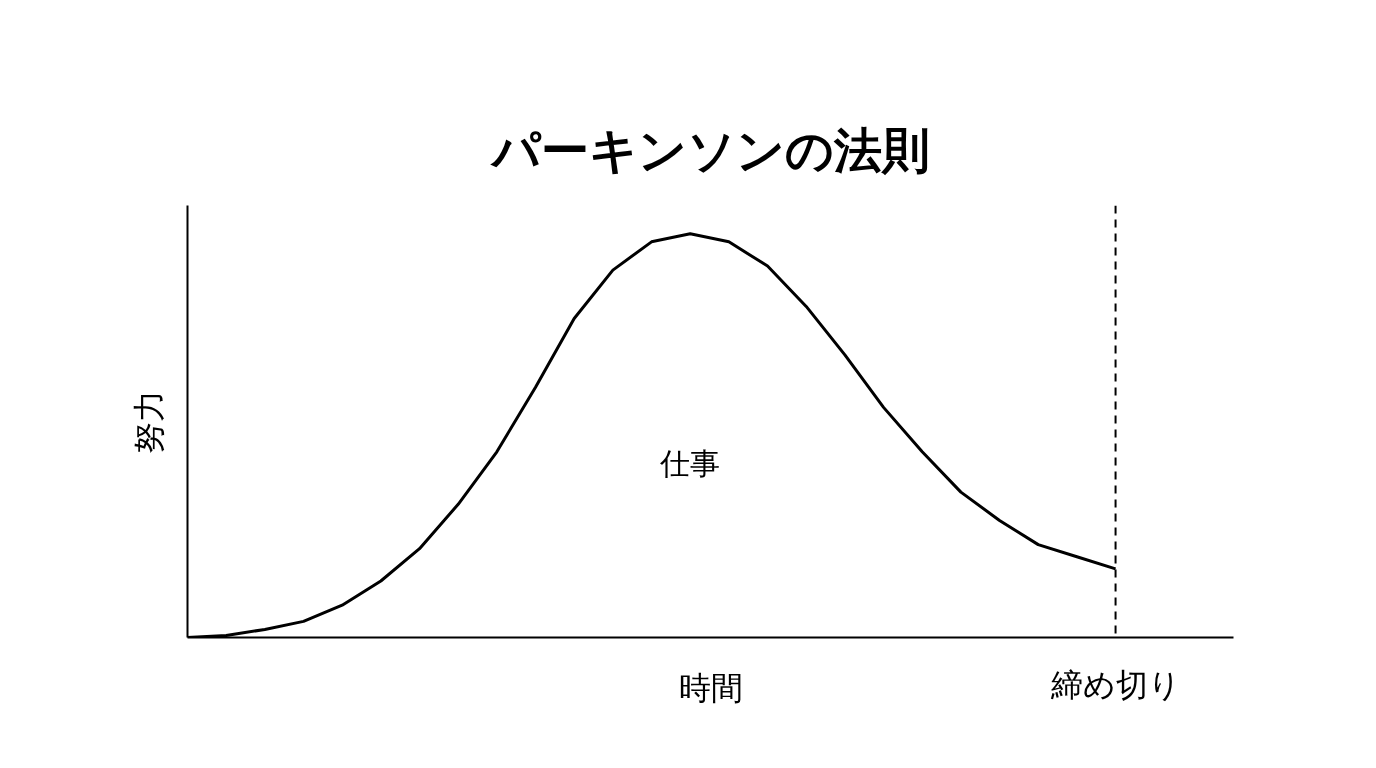 This screenshot has height=768, width=1376. What do you see at coordinates (709, 150) in the screenshot?
I see `chart-title: パーキンソンの法則` at bounding box center [709, 150].